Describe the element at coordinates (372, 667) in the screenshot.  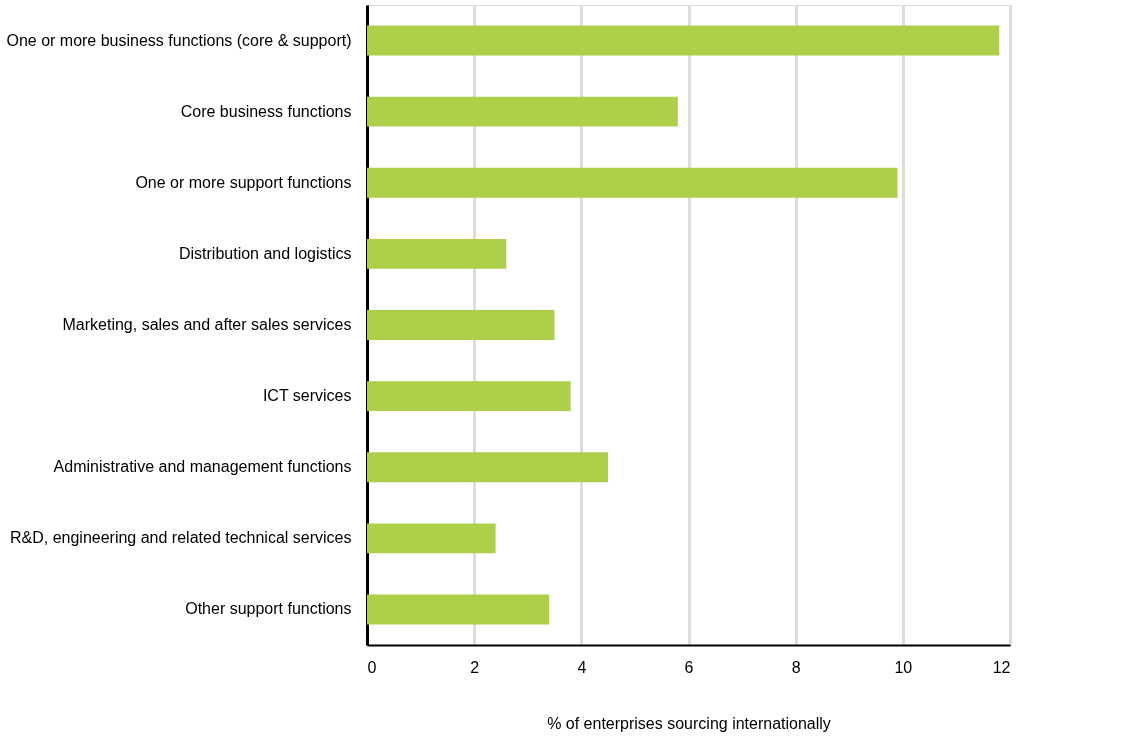
I see `x-tick-label: 0` at that location.